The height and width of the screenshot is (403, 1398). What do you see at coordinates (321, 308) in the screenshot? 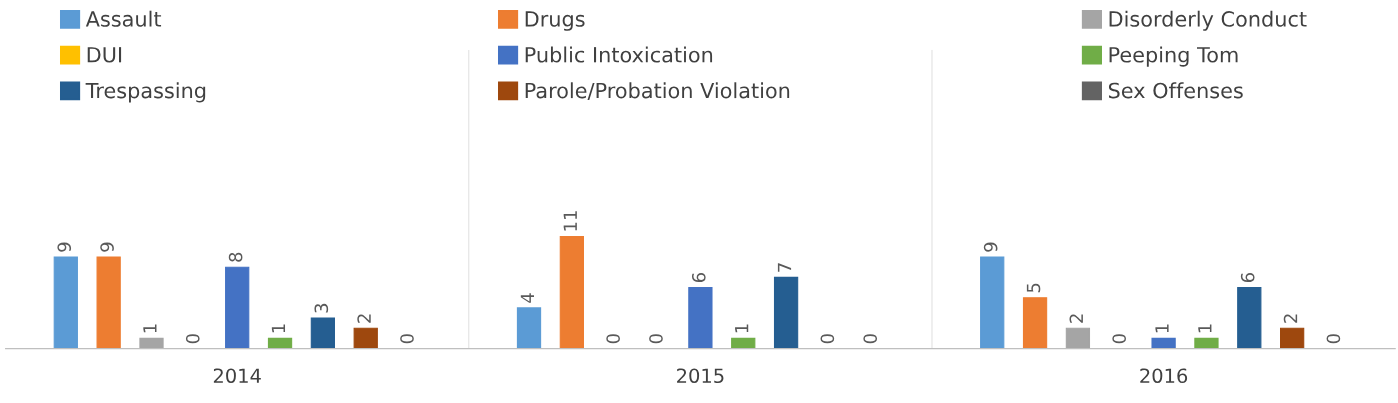
I see `data-label: 3` at bounding box center [321, 308].